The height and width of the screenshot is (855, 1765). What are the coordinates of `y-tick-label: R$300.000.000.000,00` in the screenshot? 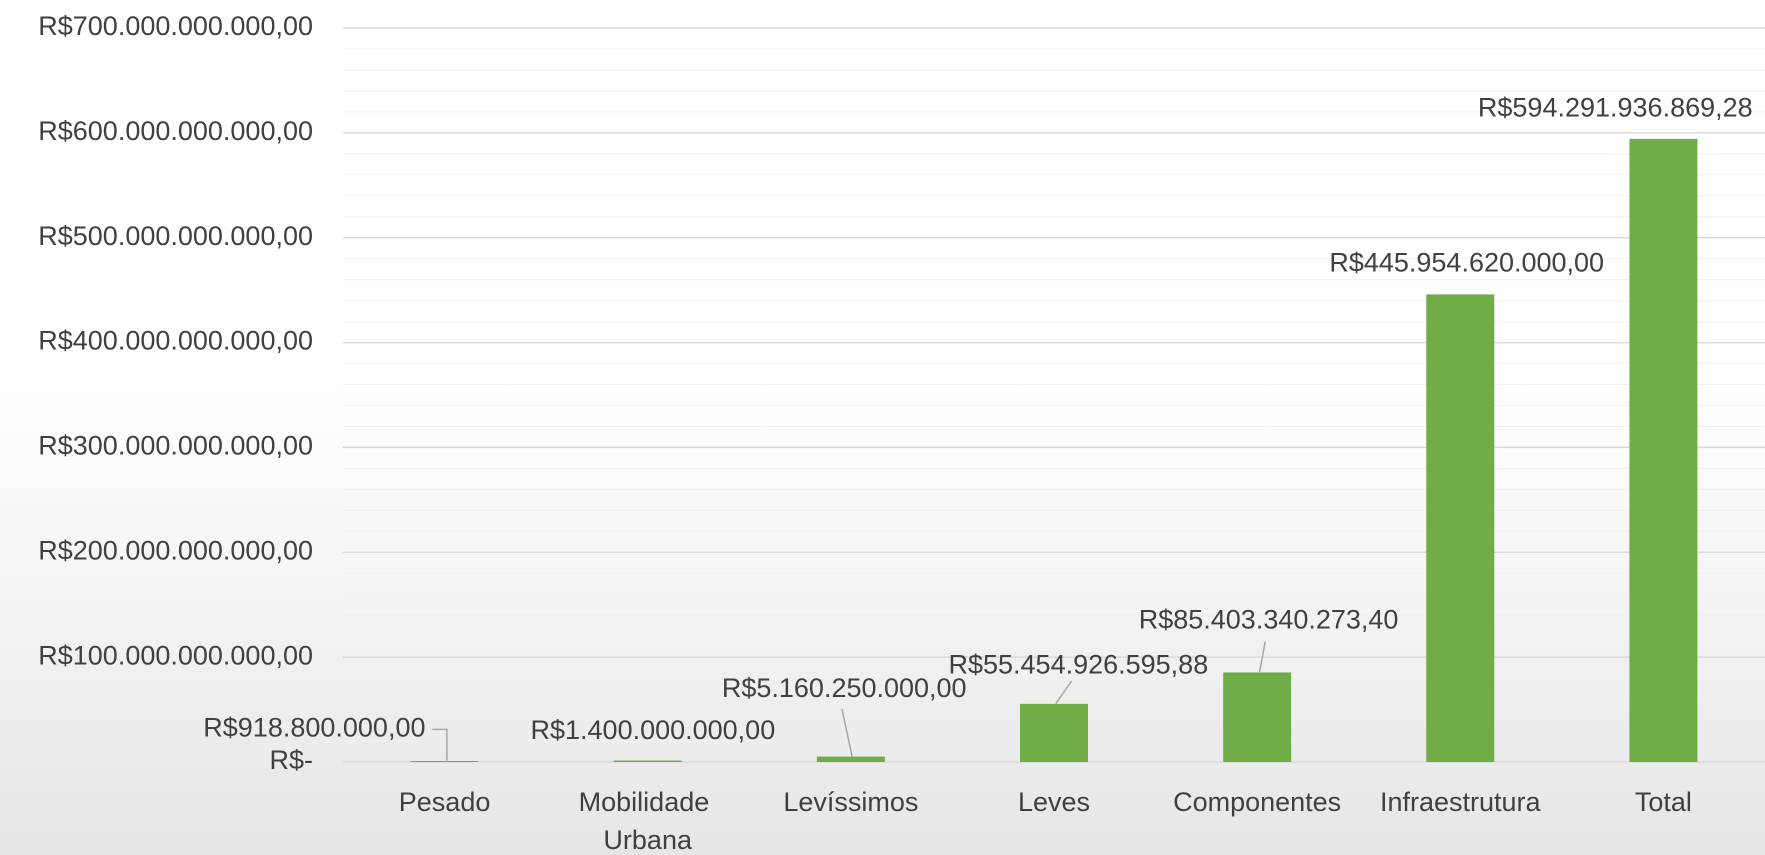 It's located at (175, 446).